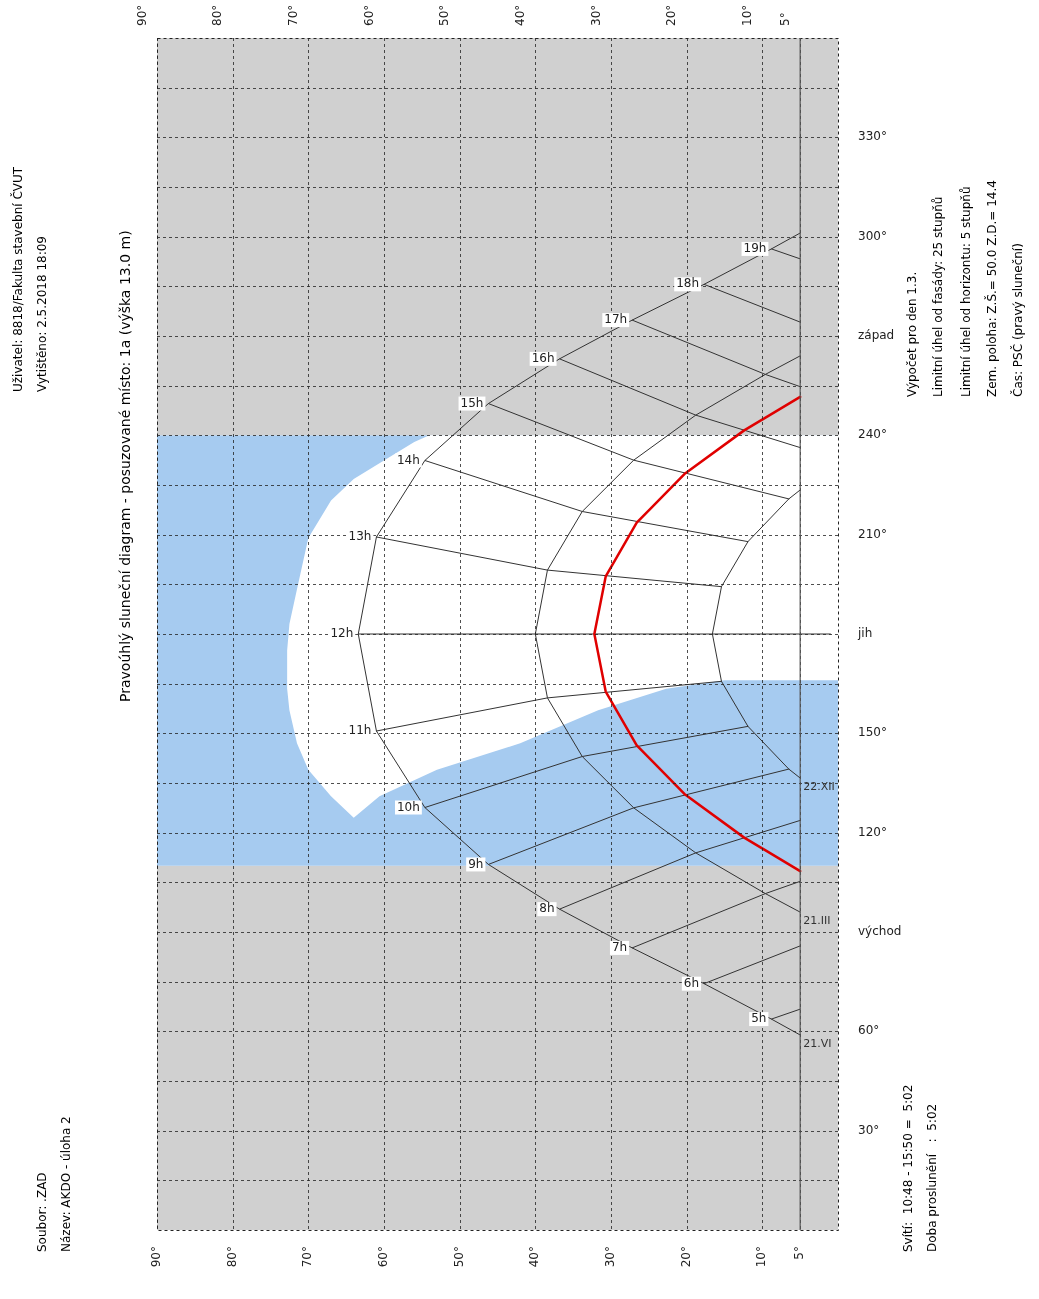  I want to click on y-tick-label: 240°, so click(872, 434).